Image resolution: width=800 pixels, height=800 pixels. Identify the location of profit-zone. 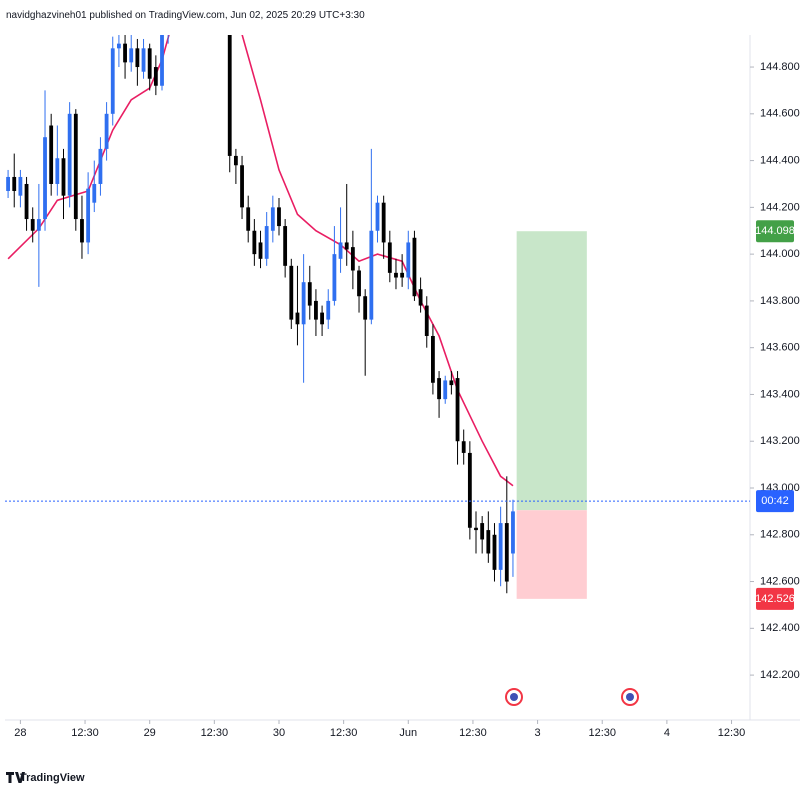
(551, 371).